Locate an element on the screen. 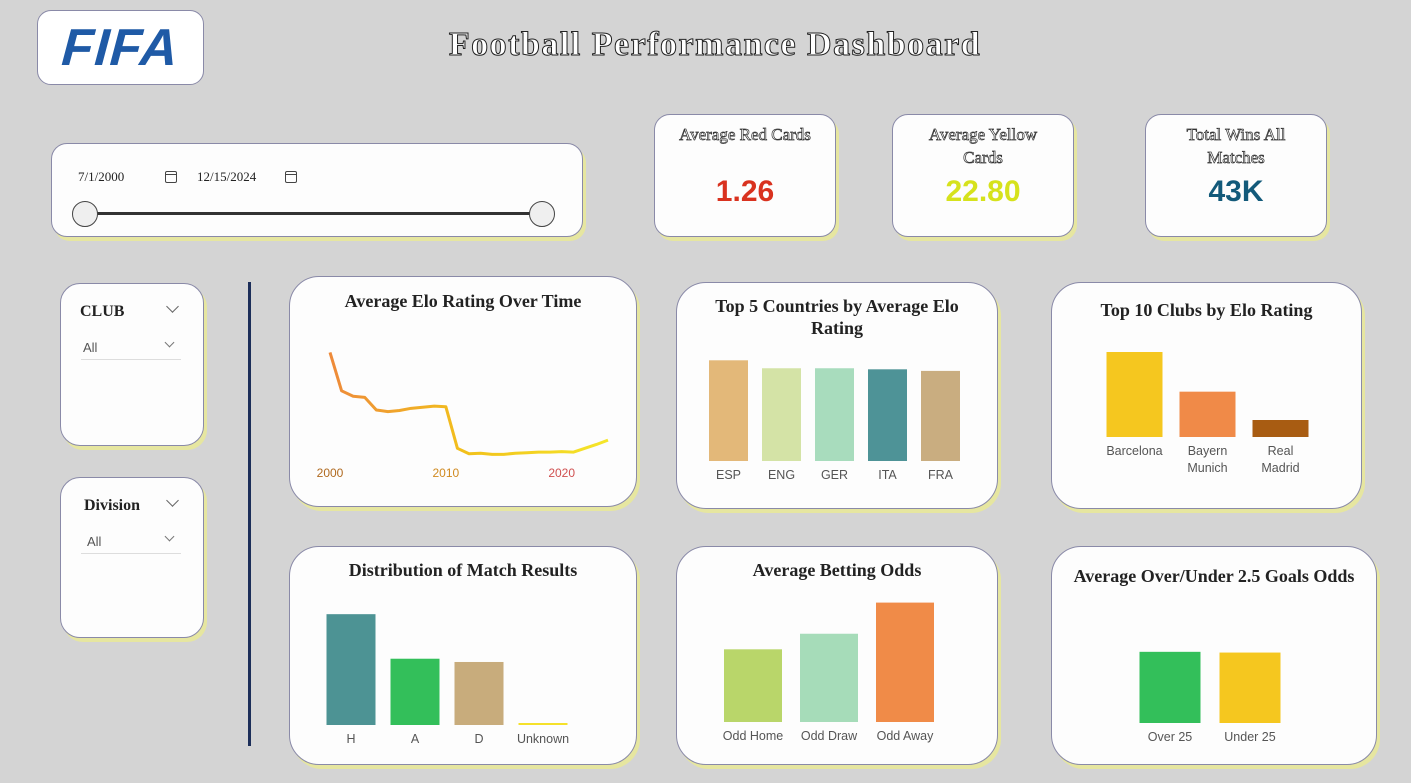  kpi-label: Total Wins All Matches is located at coordinates (1236, 146).